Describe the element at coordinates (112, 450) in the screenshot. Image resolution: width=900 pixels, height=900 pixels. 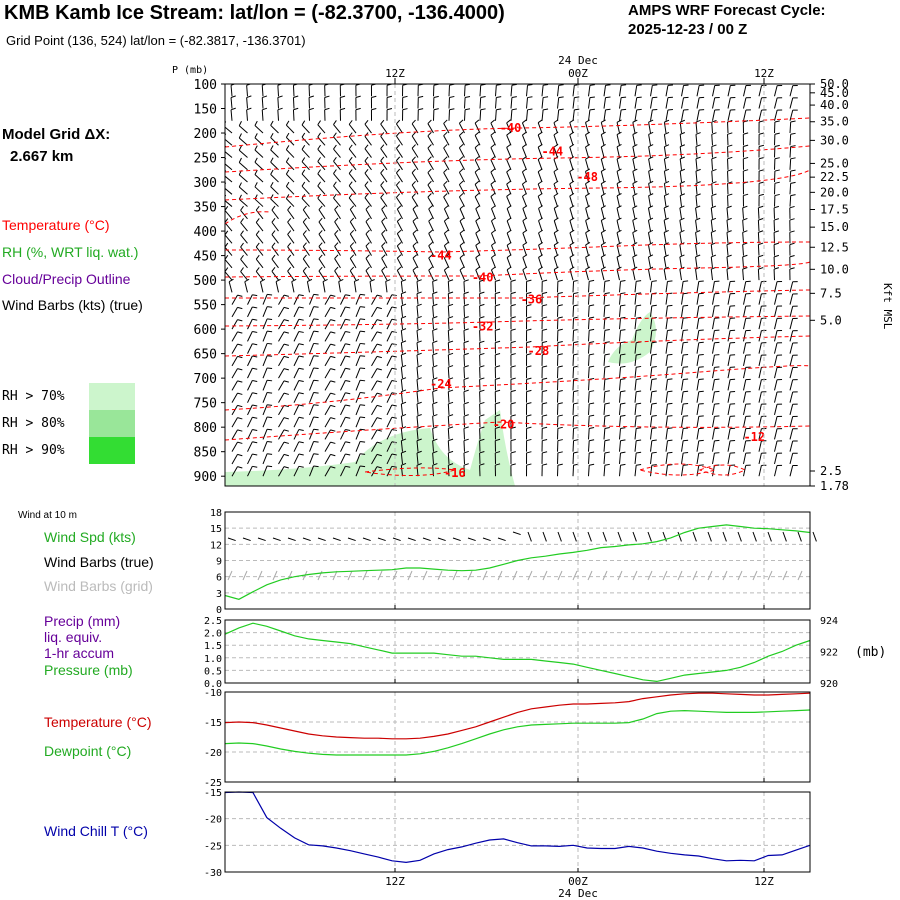
I see `rh90-swatch` at that location.